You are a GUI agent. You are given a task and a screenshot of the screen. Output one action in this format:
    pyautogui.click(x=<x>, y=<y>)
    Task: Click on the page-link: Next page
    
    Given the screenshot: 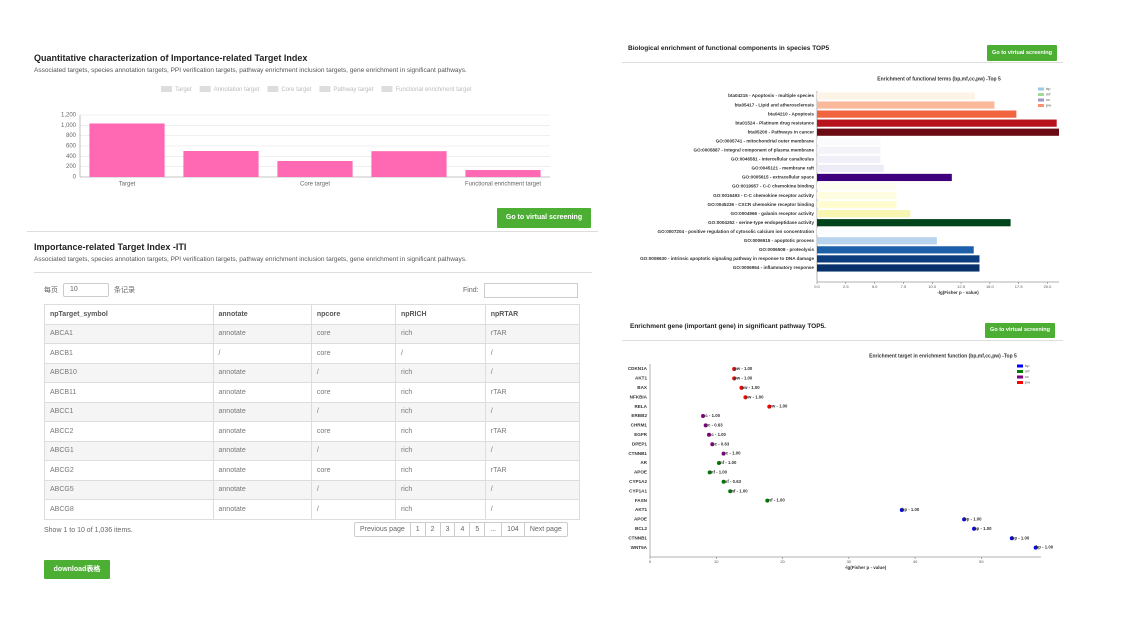 What is the action you would take?
    pyautogui.click(x=545, y=529)
    